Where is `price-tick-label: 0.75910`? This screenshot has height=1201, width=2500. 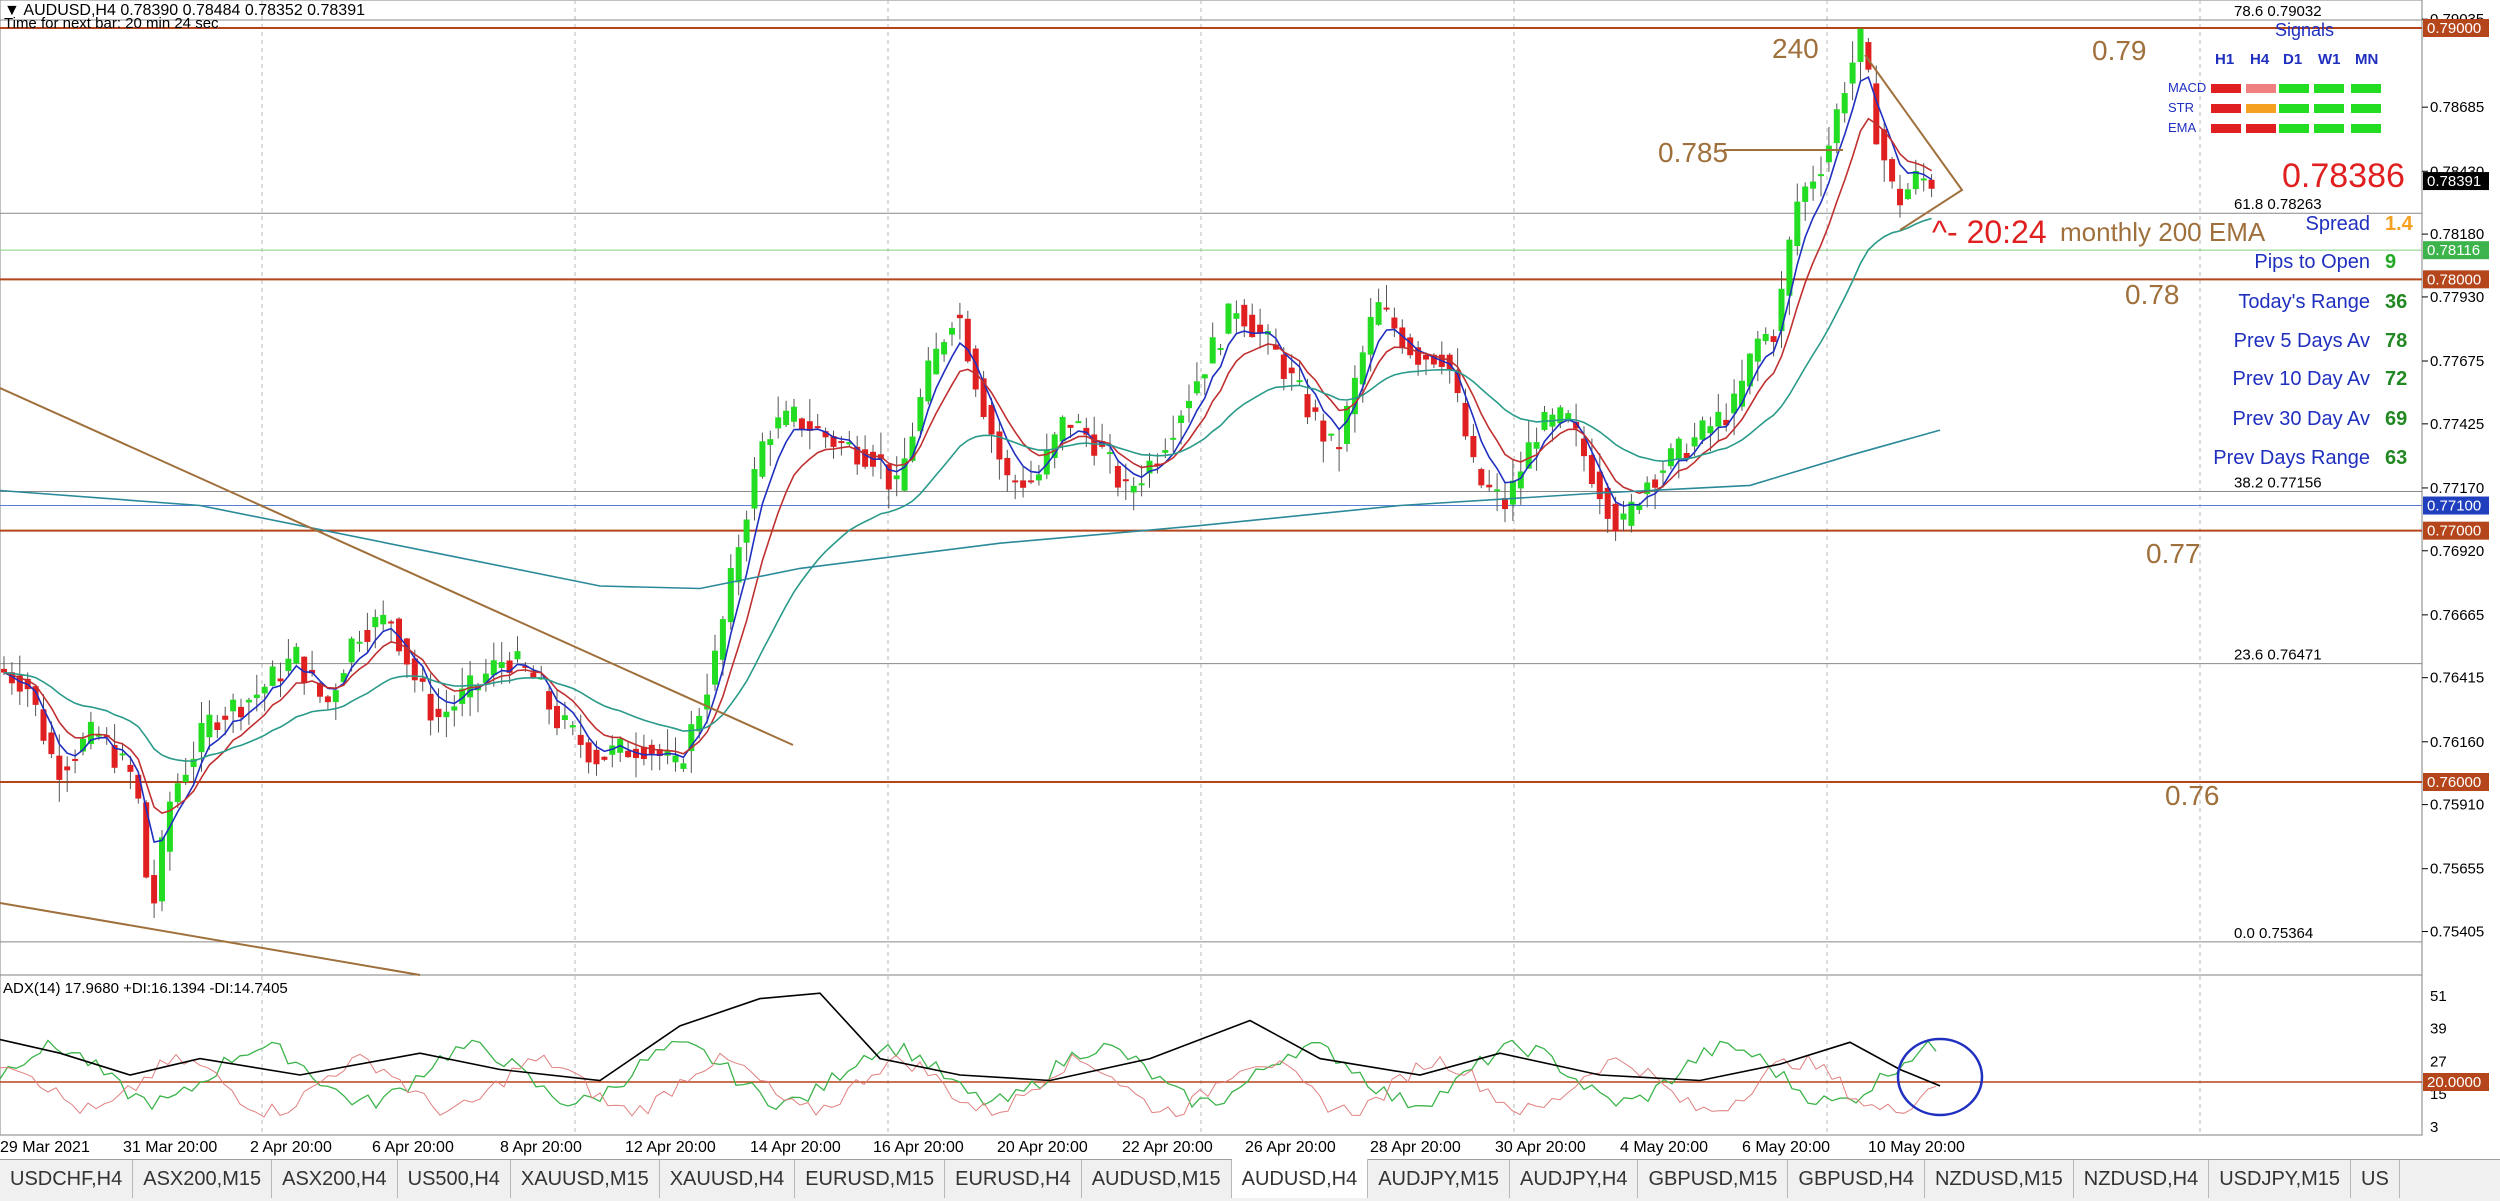 price-tick-label: 0.75910 is located at coordinates (2457, 805).